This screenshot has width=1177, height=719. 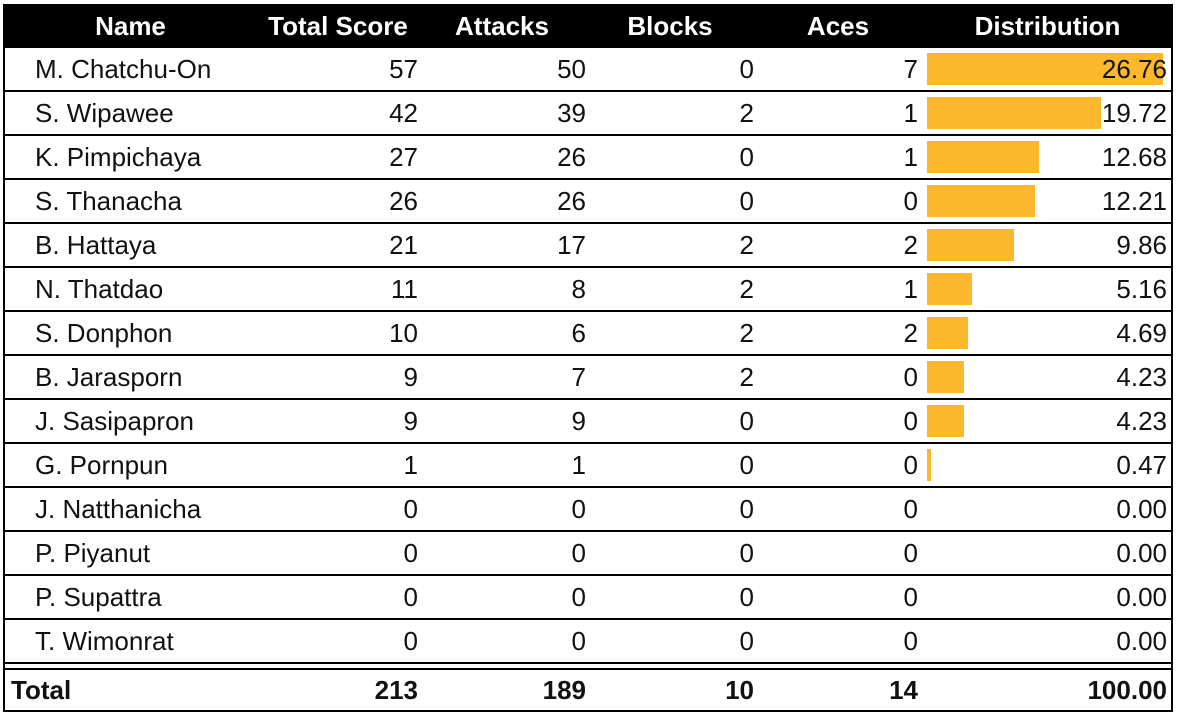 I want to click on distribution-value: 4.23, so click(x=1141, y=421).